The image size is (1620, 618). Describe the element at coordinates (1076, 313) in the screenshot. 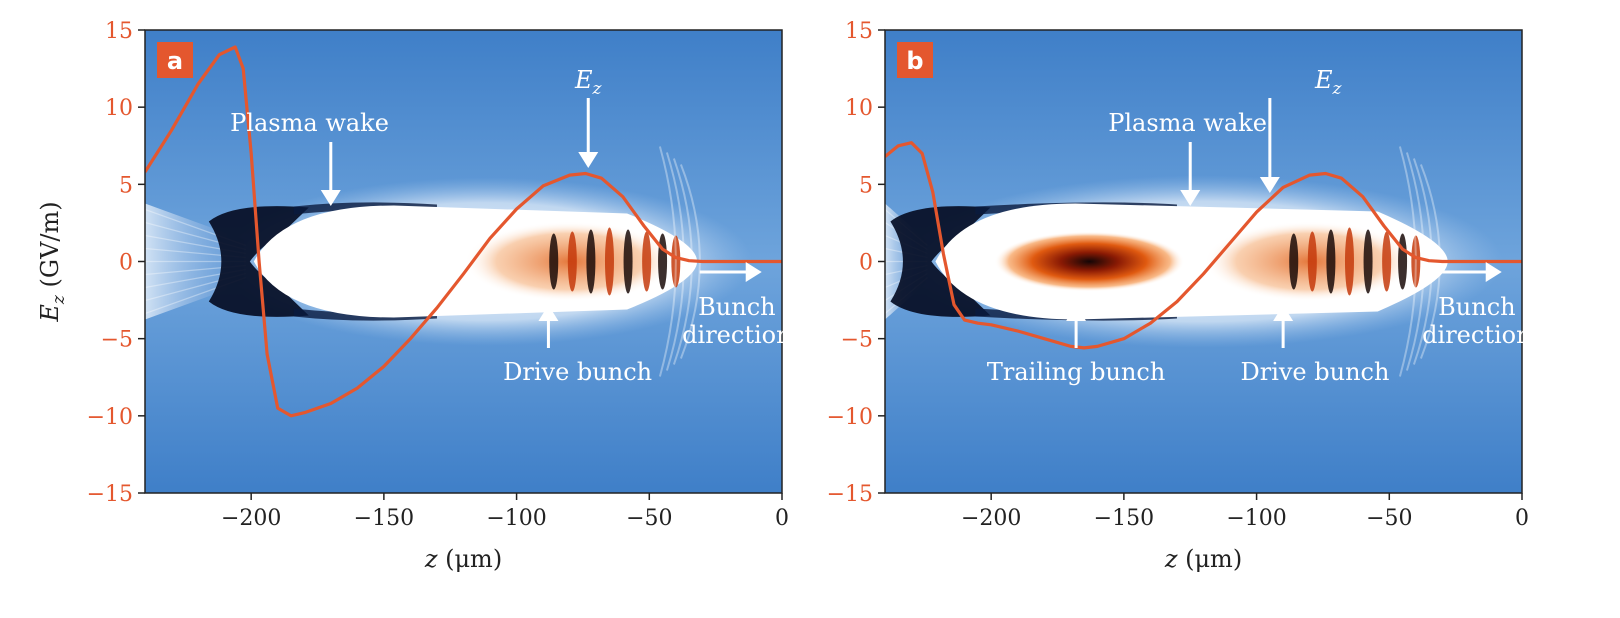

I see `trailing-bunch-arrow-head` at that location.